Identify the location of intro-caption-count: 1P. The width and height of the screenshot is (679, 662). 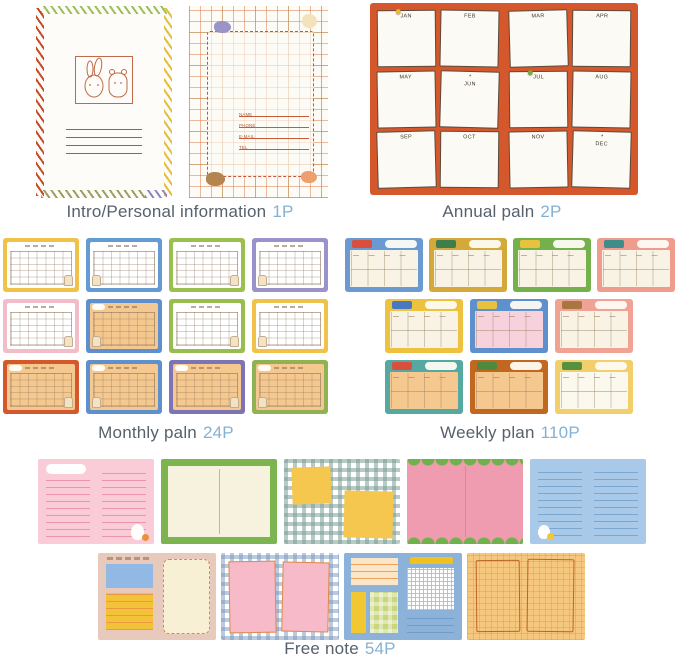
(283, 211).